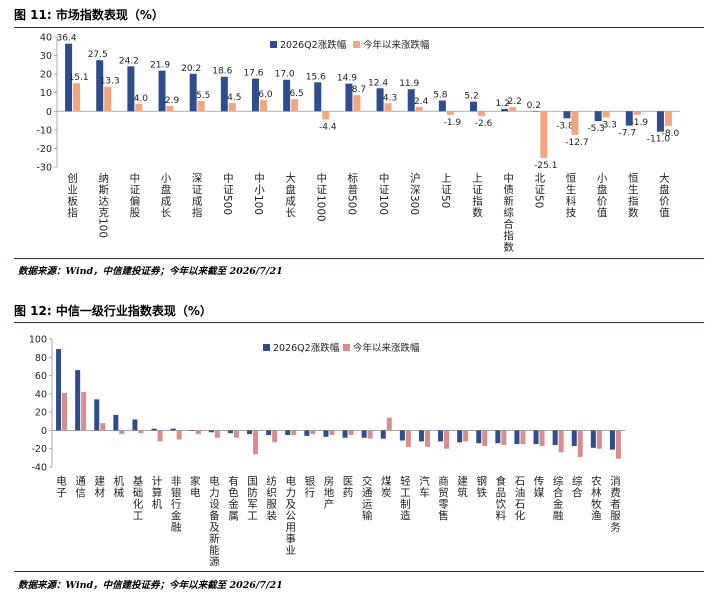 The width and height of the screenshot is (716, 603). Describe the element at coordinates (482, 114) in the screenshot. I see `ytd-bar-上证指数` at that location.